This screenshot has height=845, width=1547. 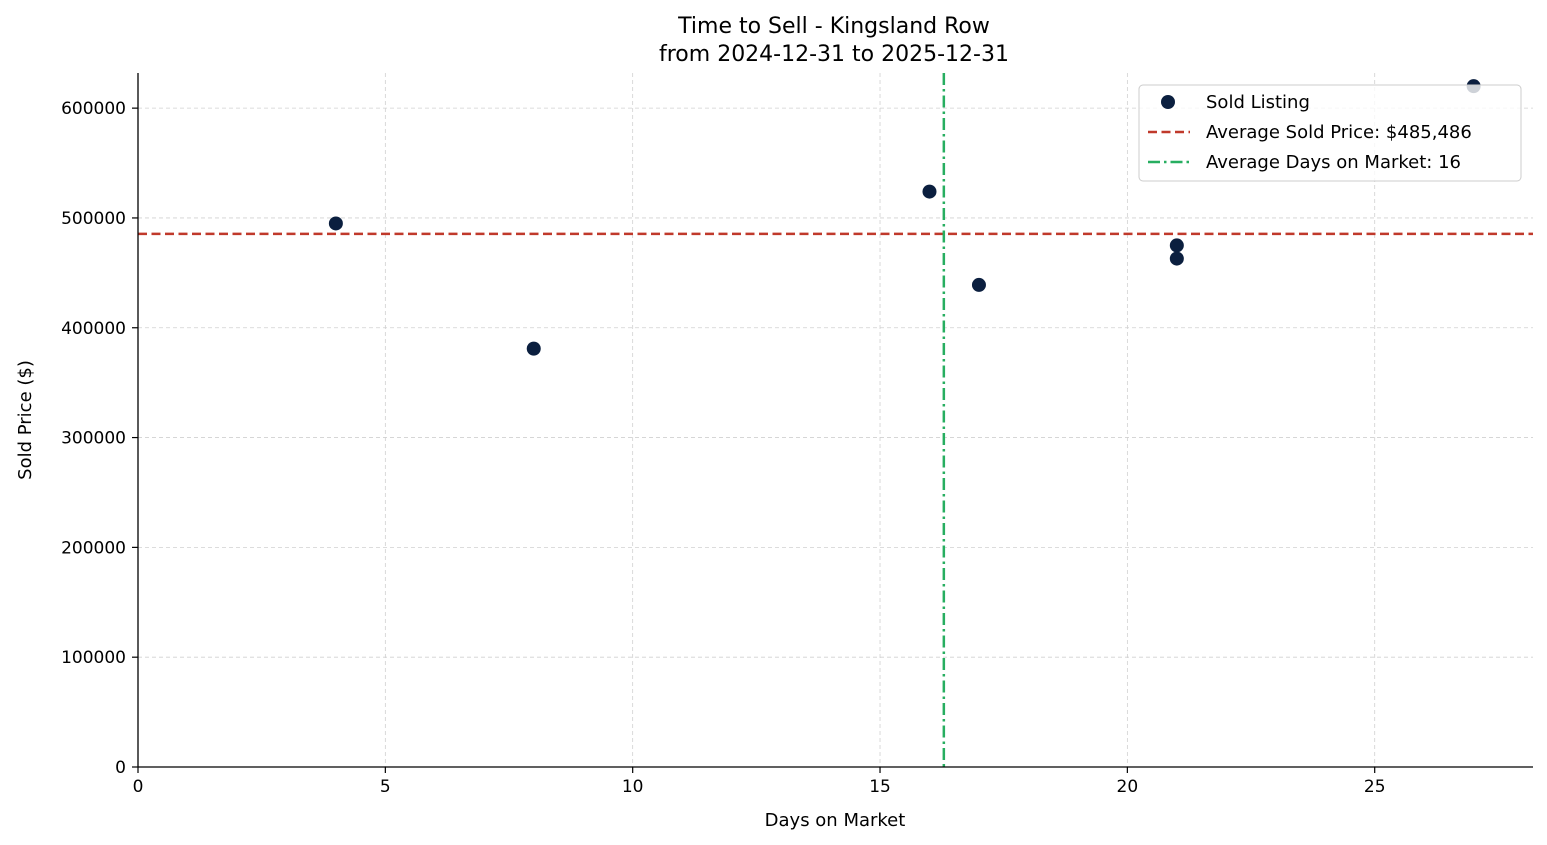 I want to click on legend-label-average-price: Average Sold Price: $485,486, so click(x=1339, y=132).